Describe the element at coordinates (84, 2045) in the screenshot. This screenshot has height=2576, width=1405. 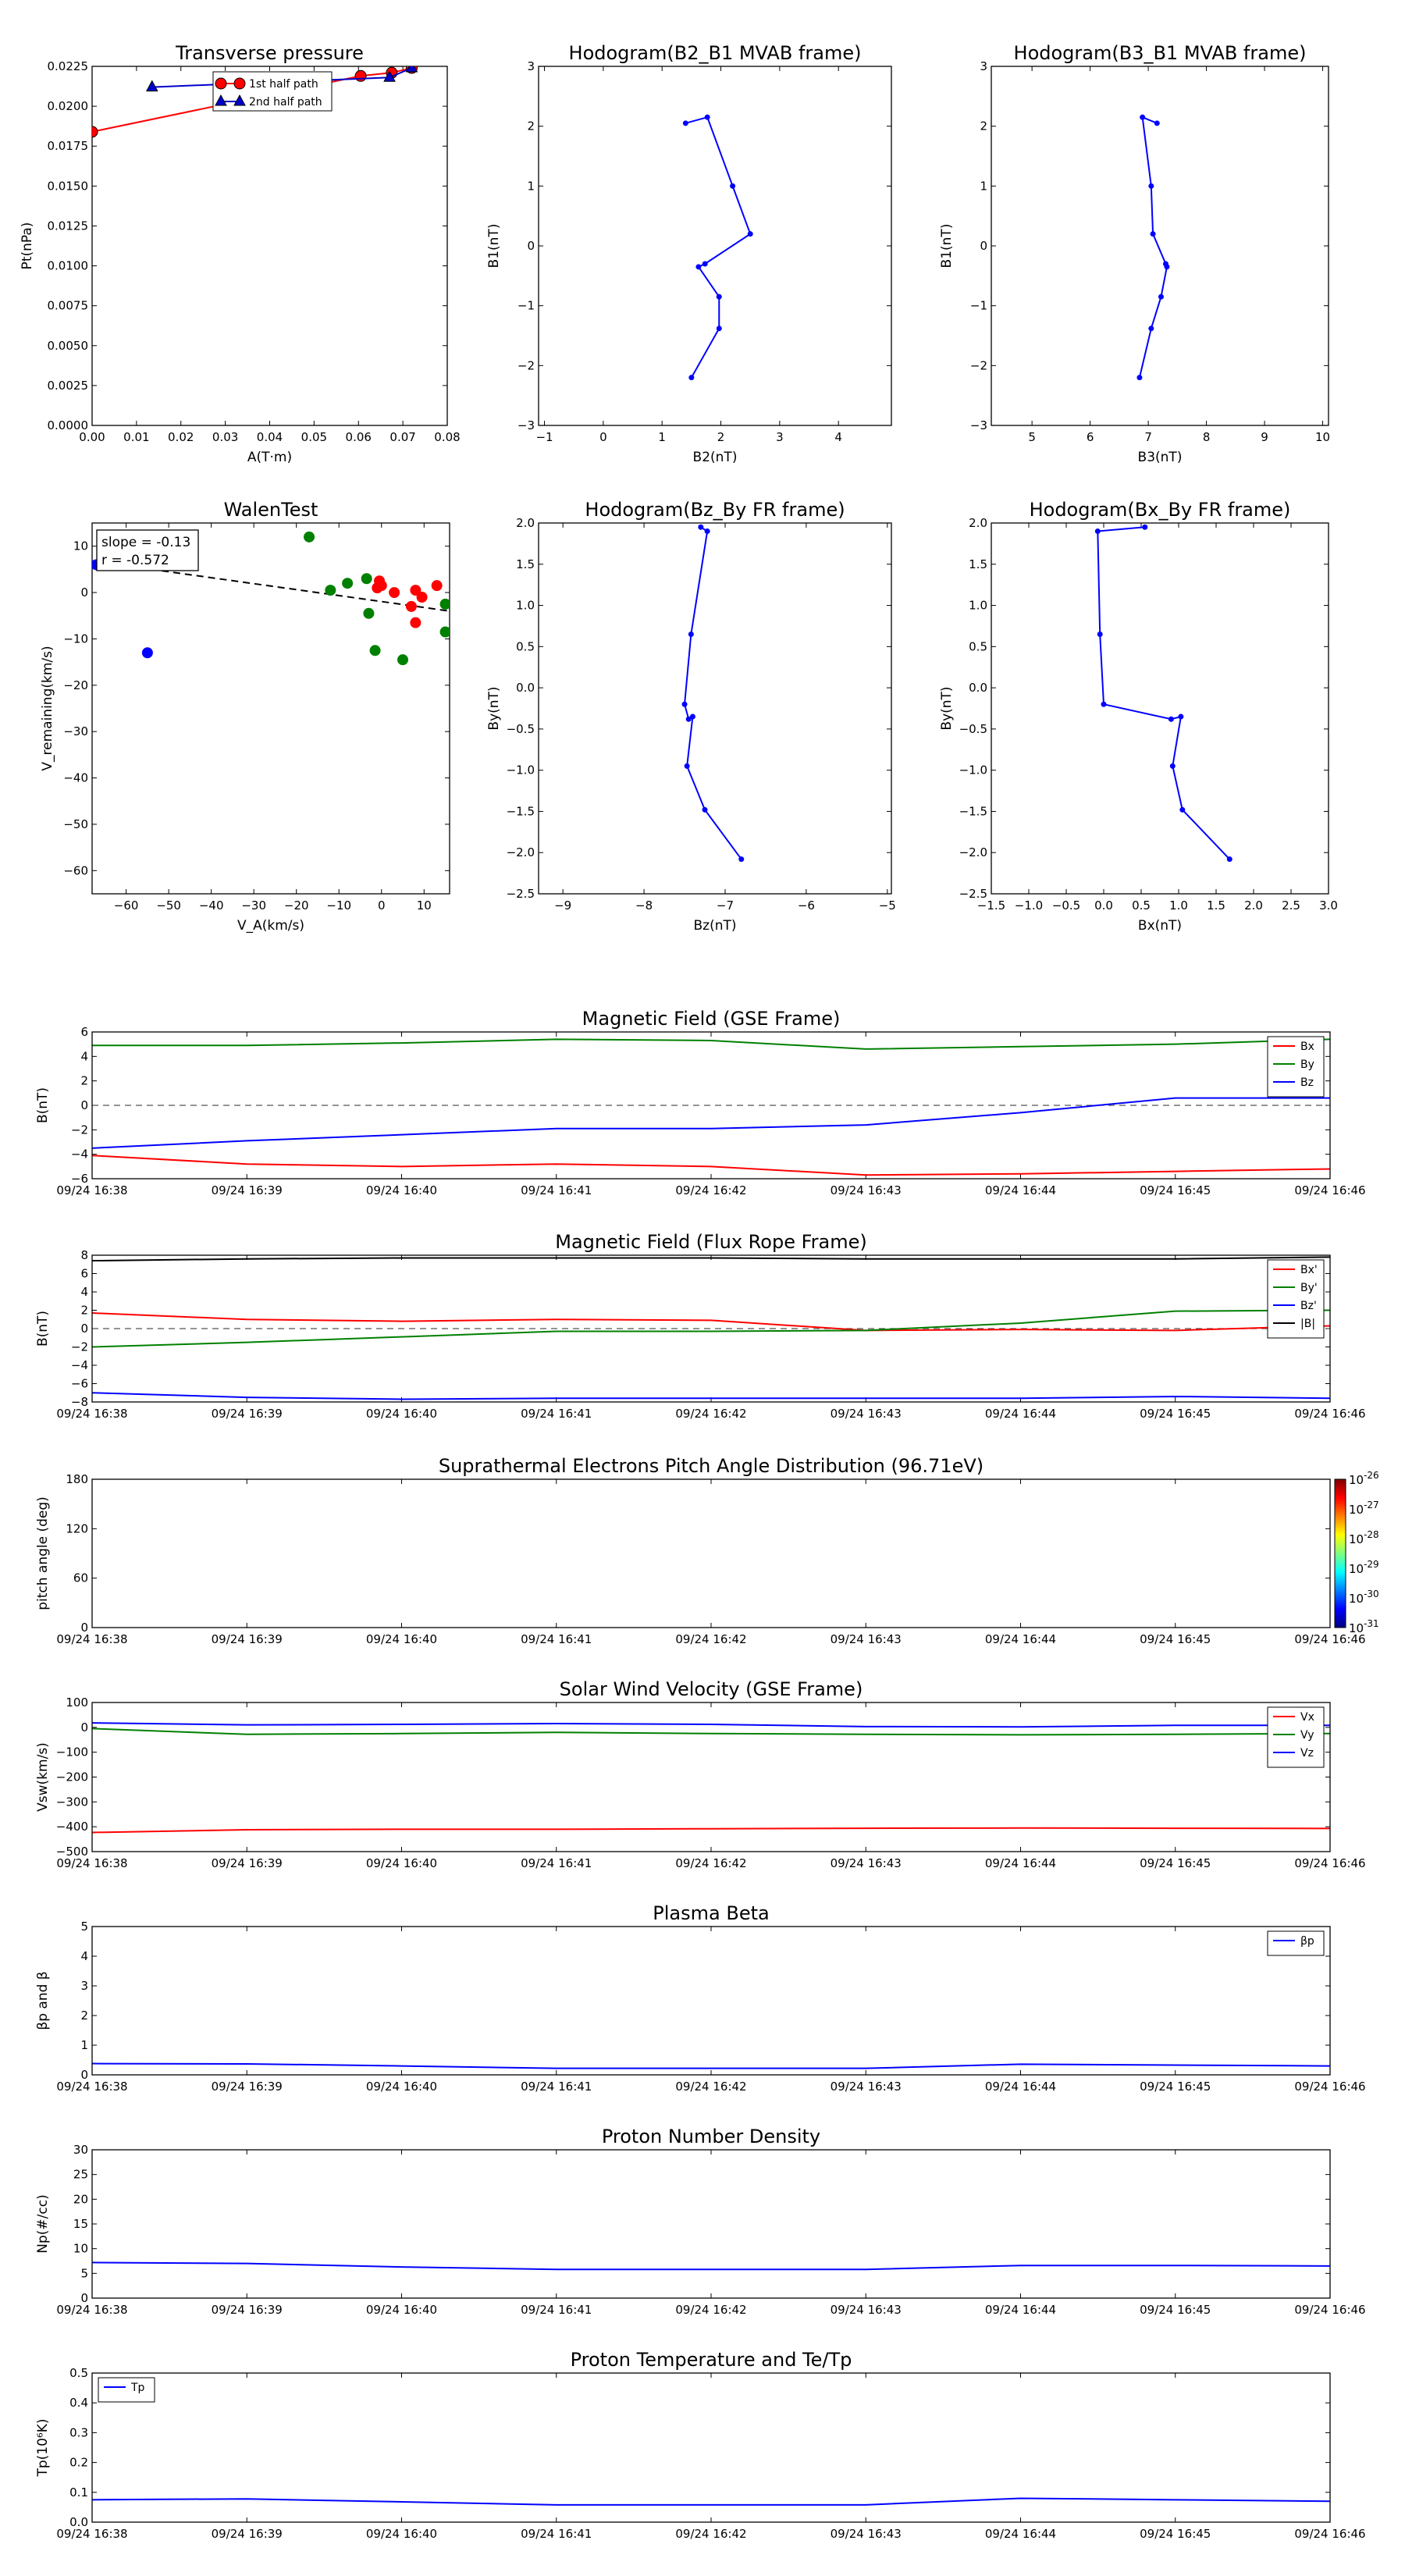
I see `y-tick-label: 1` at that location.